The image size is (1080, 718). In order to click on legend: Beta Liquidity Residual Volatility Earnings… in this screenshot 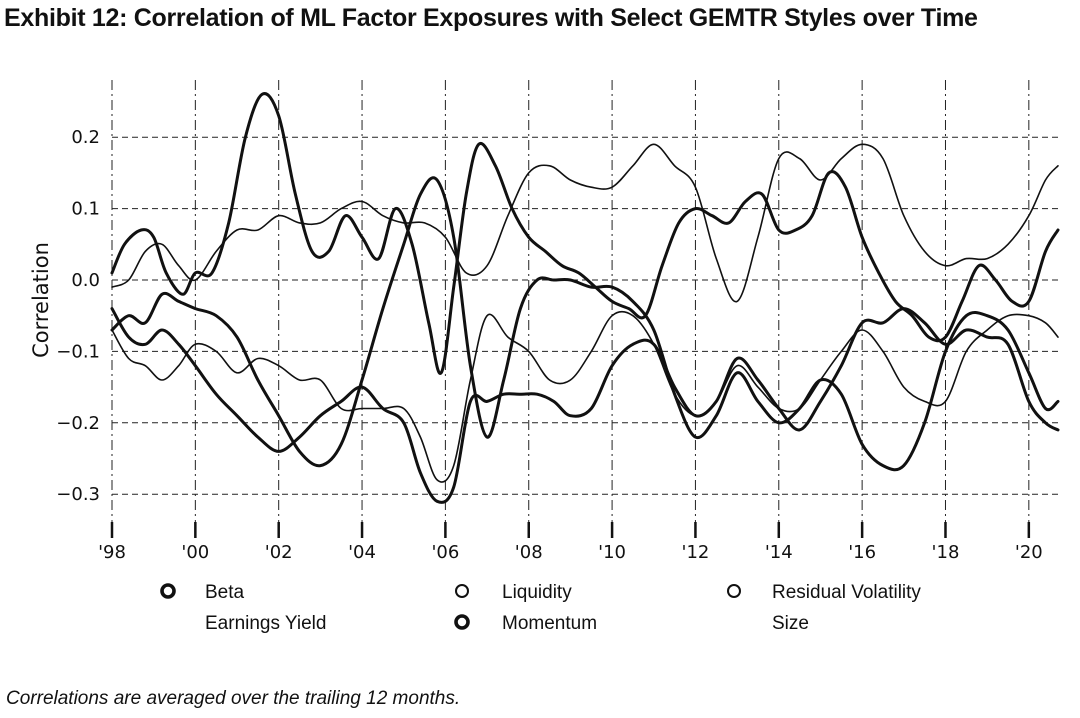, I will do `click(540, 608)`.